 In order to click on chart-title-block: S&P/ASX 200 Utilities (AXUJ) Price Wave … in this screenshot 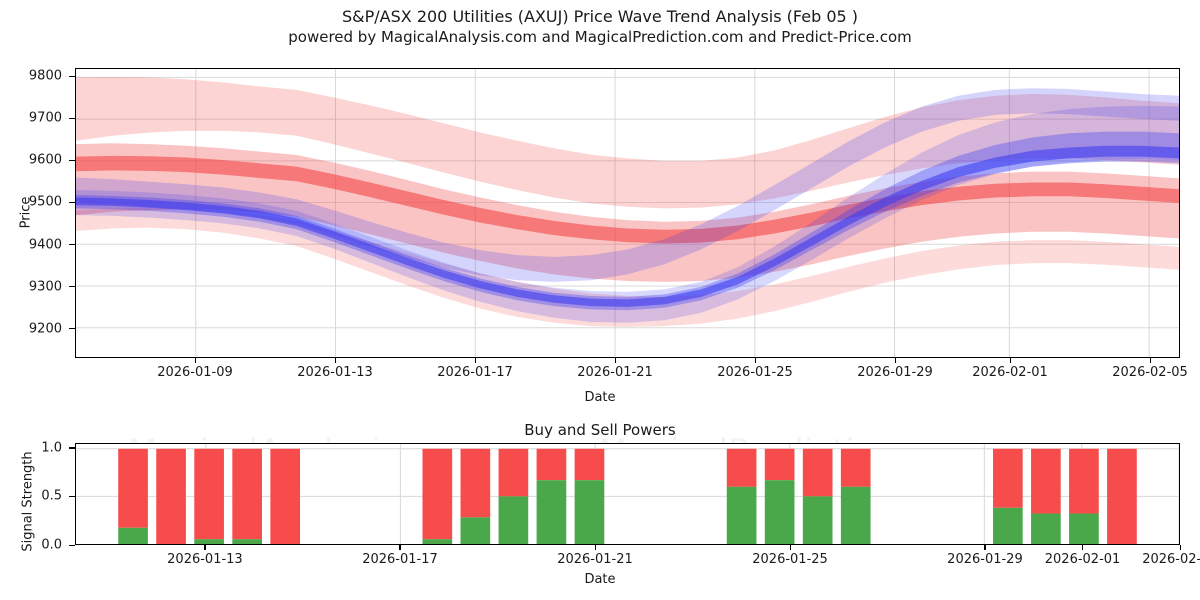, I will do `click(600, 27)`.